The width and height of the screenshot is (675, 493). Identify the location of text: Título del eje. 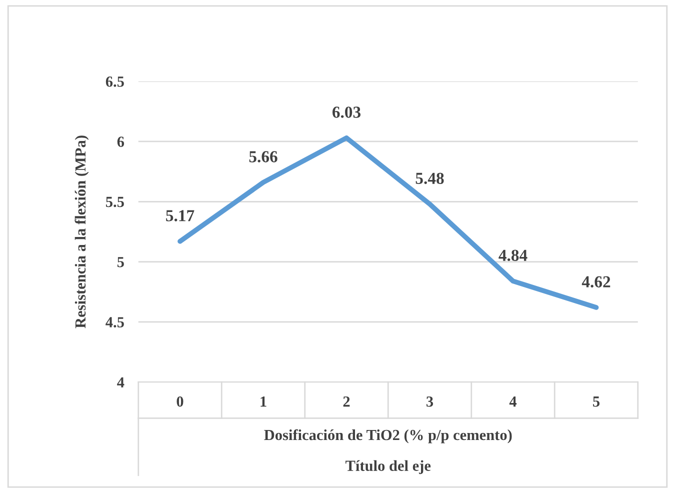
(388, 467).